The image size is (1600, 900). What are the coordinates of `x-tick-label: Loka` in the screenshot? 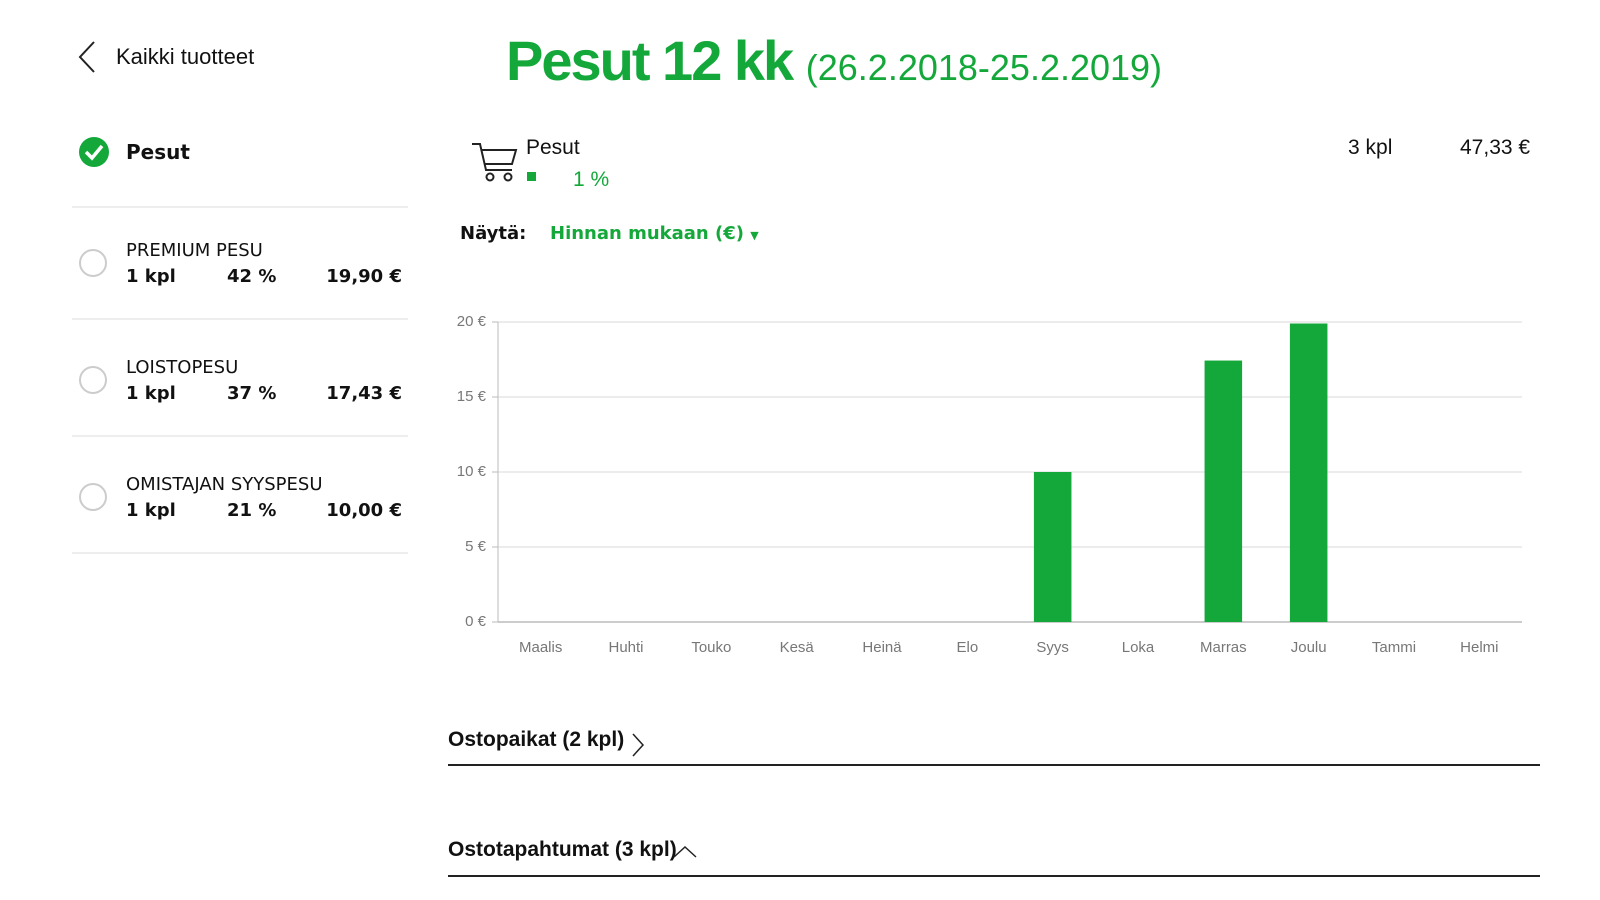 It's located at (1138, 647).